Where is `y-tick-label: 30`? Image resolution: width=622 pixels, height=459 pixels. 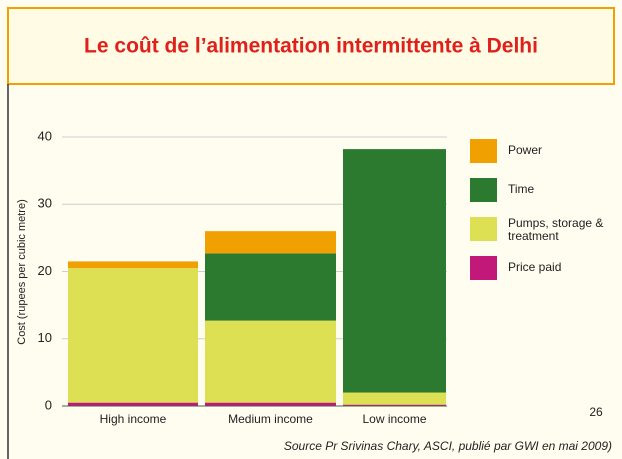
y-tick-label: 30 is located at coordinates (45, 203).